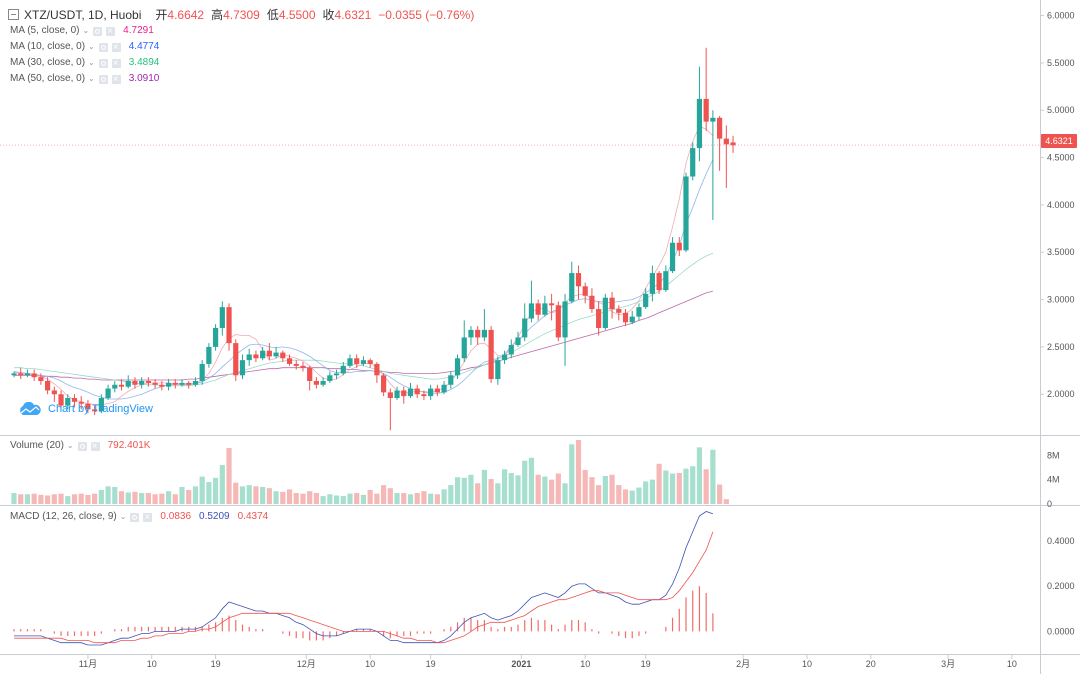 Image resolution: width=1080 pixels, height=674 pixels. Describe the element at coordinates (48, 62) in the screenshot. I see `ma-label: MA (30, close, 0)` at that location.